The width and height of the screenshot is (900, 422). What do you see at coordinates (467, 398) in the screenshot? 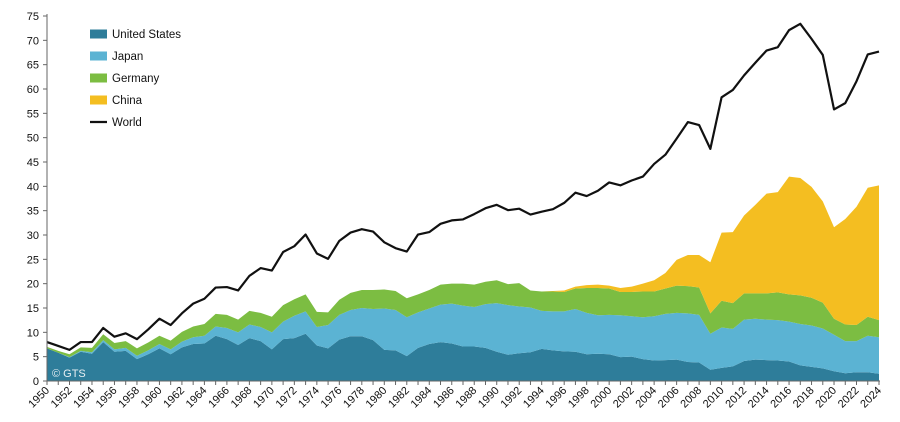
I see `x-tick-label: 1988` at bounding box center [467, 398].